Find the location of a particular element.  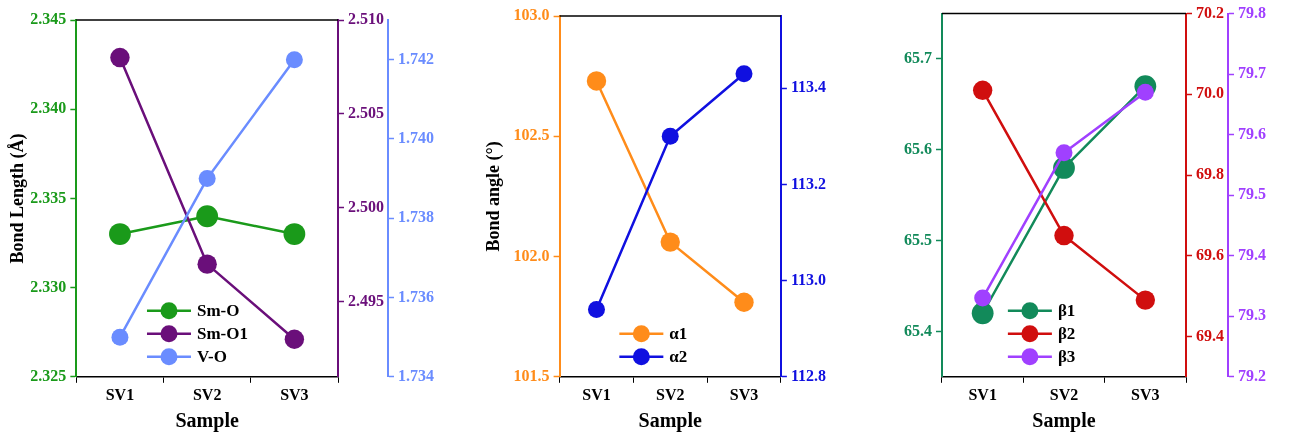

y3-tick-label: 1.742 is located at coordinates (416, 58).